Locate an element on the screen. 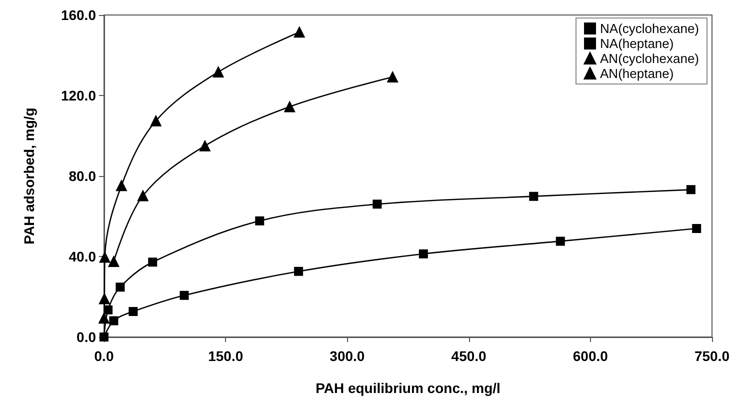 The image size is (733, 407). y-tick-label: 120.0 is located at coordinates (78, 96).